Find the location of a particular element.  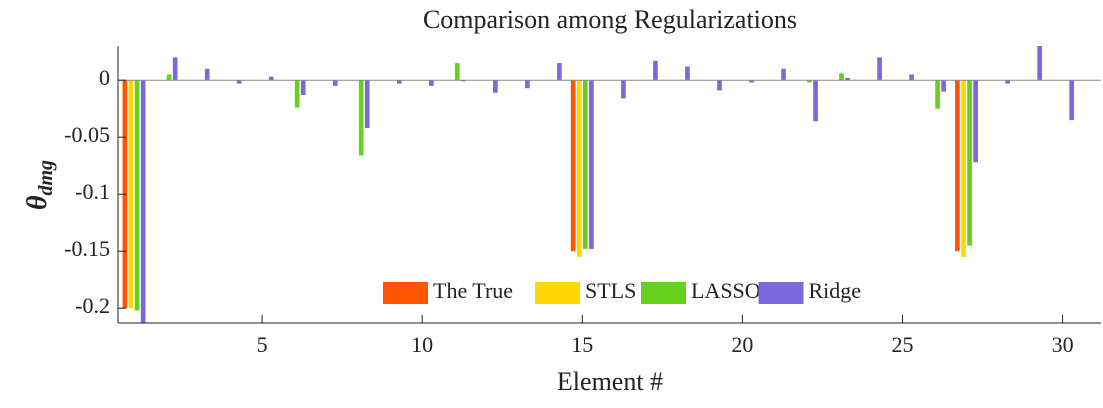

legend-label: STLS is located at coordinates (610, 290).